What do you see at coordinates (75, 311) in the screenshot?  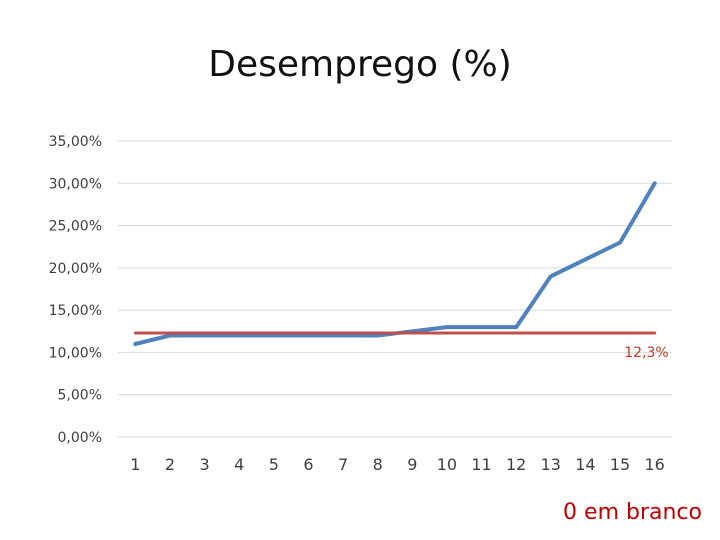 I see `y-tick-label: 15,00%` at bounding box center [75, 311].